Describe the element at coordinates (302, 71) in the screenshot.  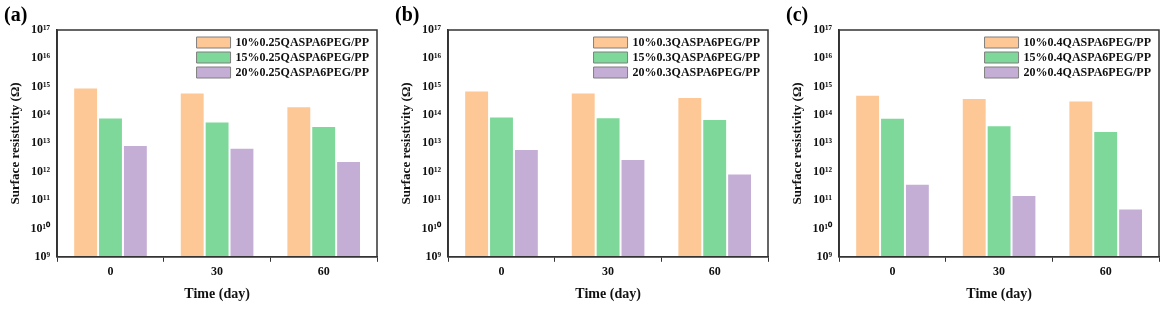
I see `legend-label: 20%0.25QASPA6PEG/PP` at that location.